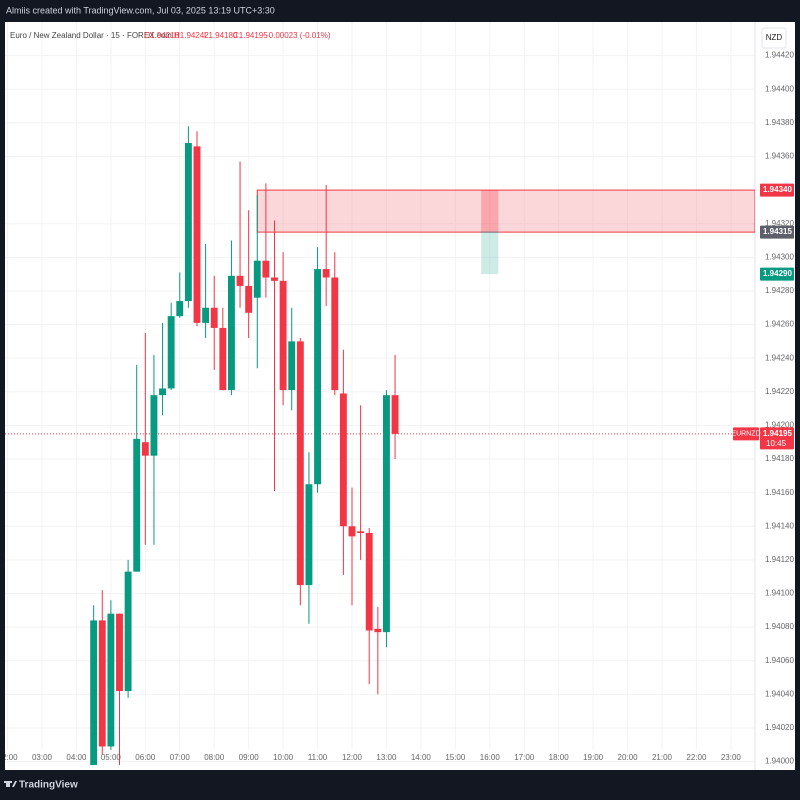 The image size is (800, 800). What do you see at coordinates (249, 757) in the screenshot?
I see `x-tick-label: 09:00` at bounding box center [249, 757].